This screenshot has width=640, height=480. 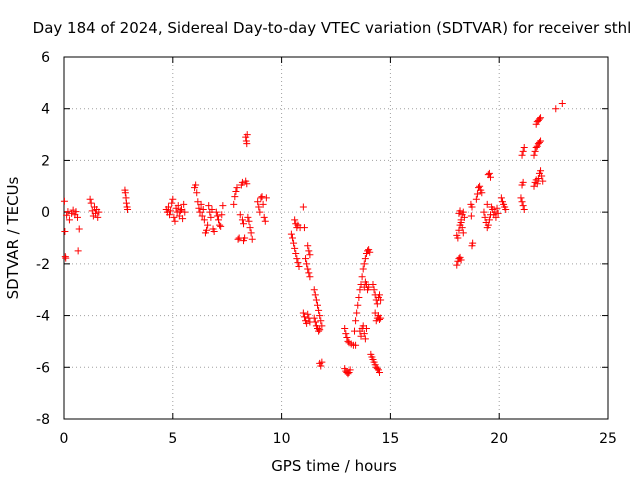 I want to click on y-tick-label: -8, so click(x=43, y=420).